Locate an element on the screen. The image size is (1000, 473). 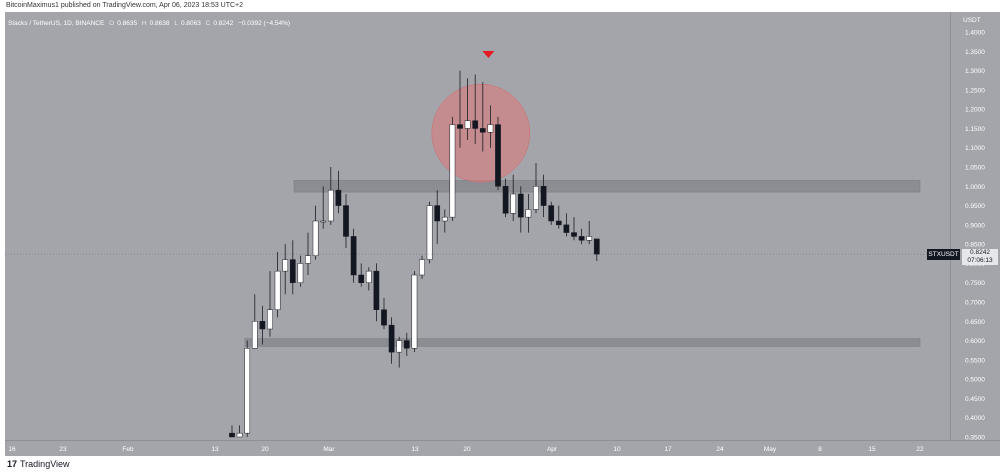
highlight-circle is located at coordinates (481, 133).